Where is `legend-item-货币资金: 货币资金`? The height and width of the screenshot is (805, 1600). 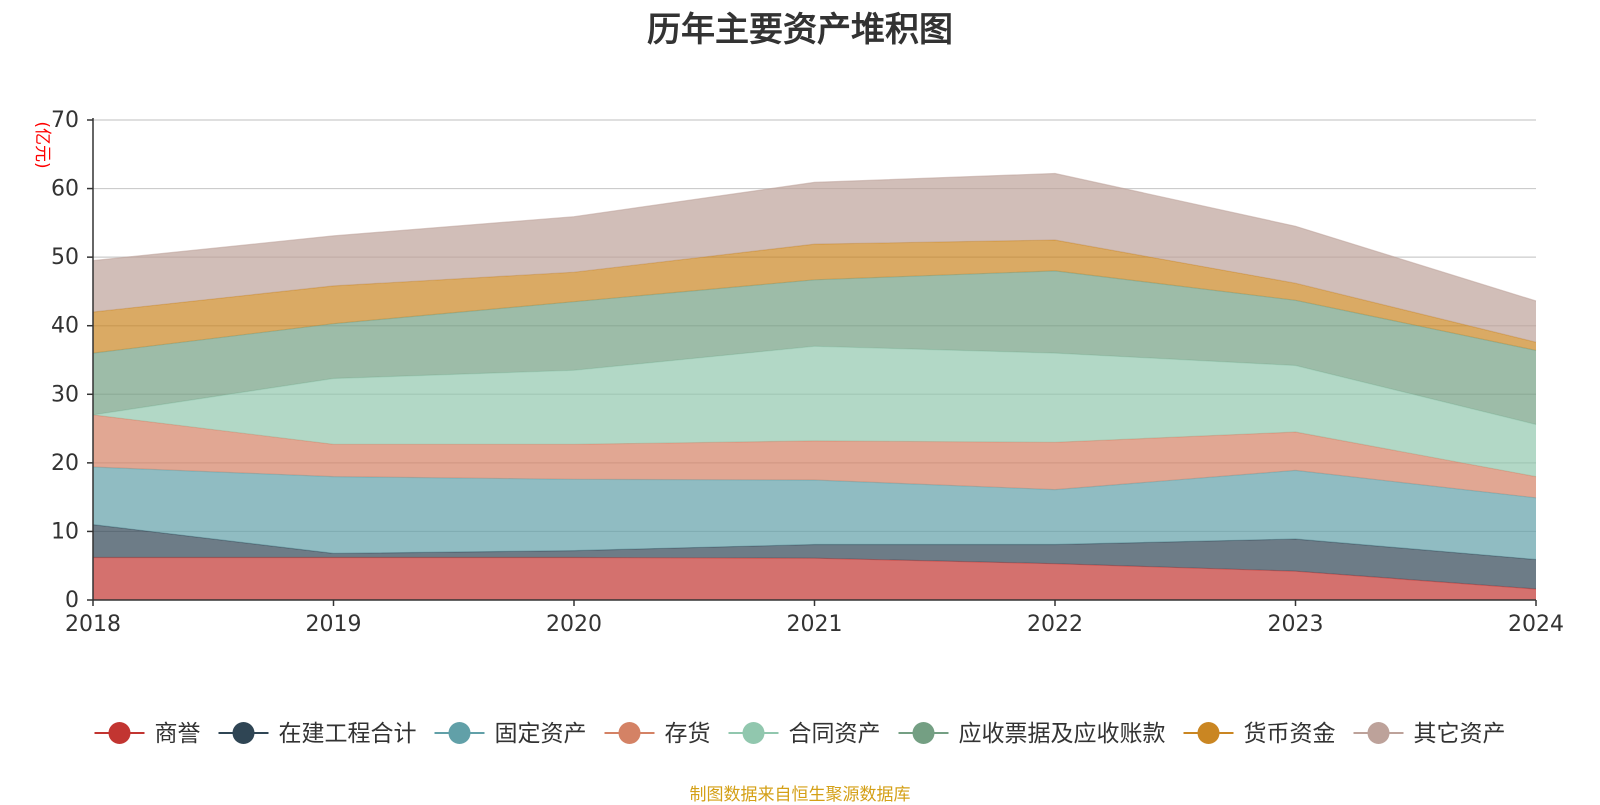 legend-item-货币资金: 货币资金 is located at coordinates (1259, 734).